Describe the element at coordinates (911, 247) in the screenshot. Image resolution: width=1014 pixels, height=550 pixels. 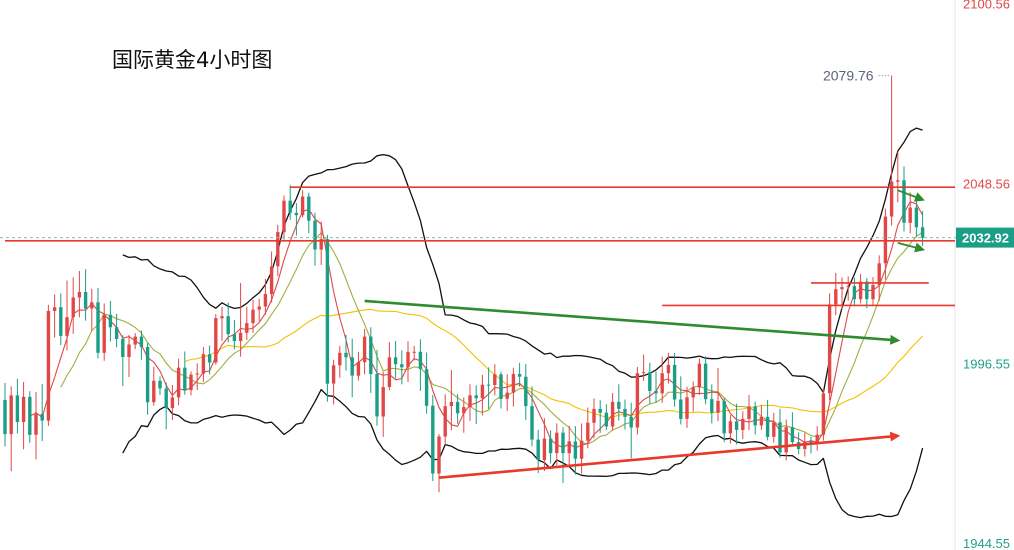
I see `projection-arrow` at that location.